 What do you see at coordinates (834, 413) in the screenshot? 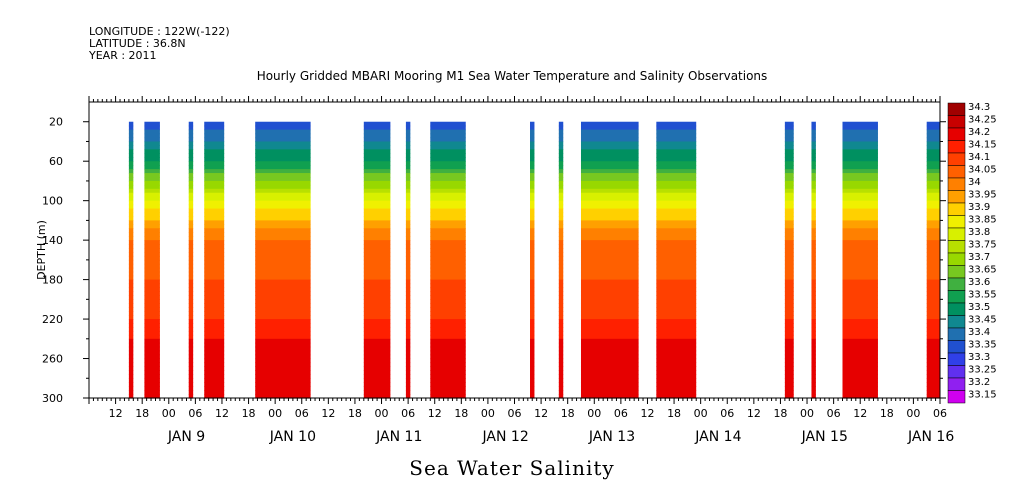
I see `x-tick-label: 06` at bounding box center [834, 413].